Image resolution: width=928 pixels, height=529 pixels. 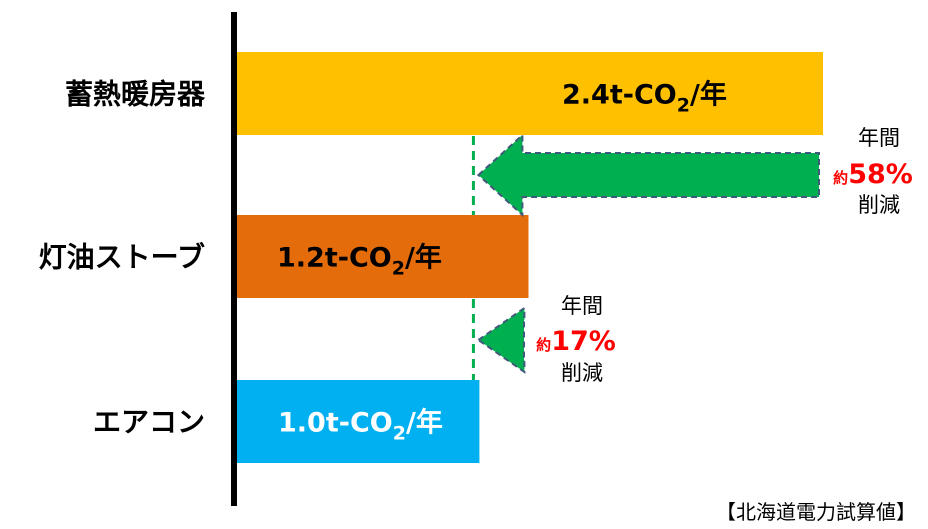 I want to click on category-label-1: 蓄熱暖房器, so click(x=135, y=94).